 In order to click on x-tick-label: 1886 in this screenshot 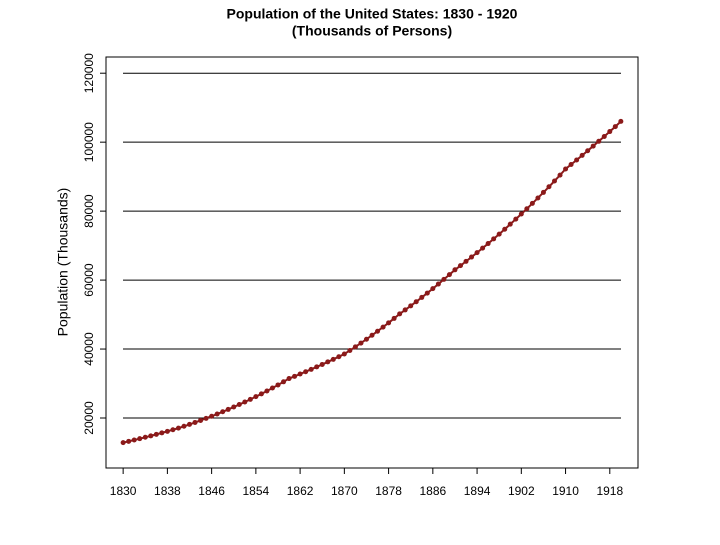, I will do `click(432, 491)`.